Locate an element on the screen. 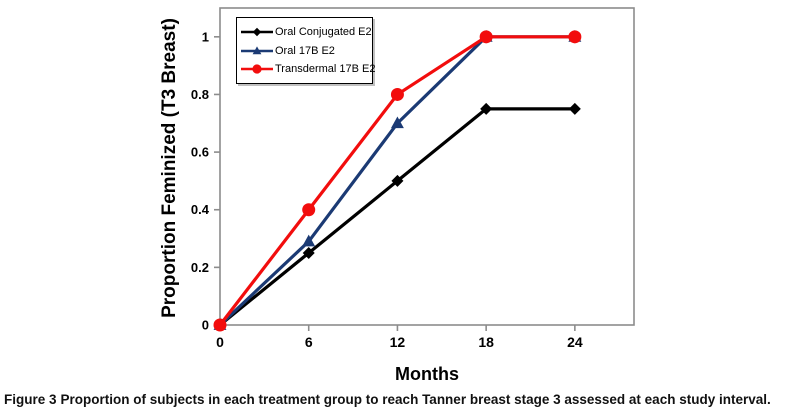 The width and height of the screenshot is (795, 414). y-axis-title: Proportion Feminized (T3 Breast) is located at coordinates (169, 168).